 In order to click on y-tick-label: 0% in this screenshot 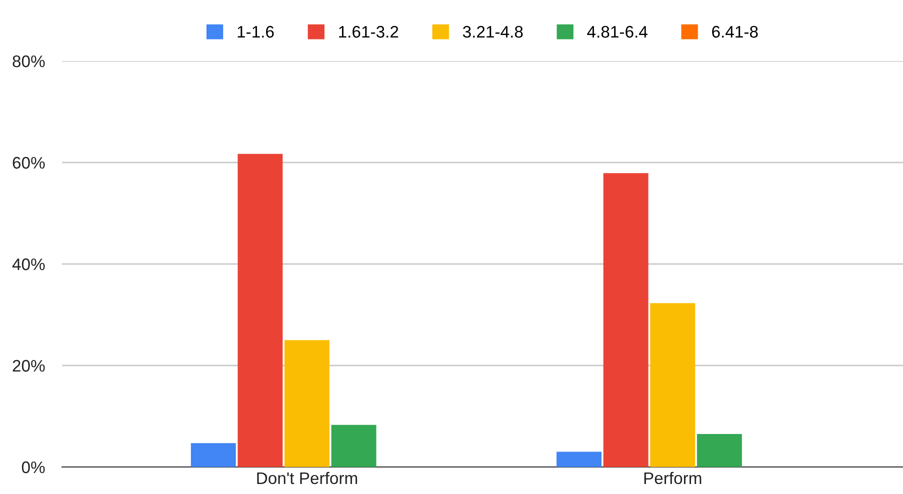, I will do `click(33, 467)`.